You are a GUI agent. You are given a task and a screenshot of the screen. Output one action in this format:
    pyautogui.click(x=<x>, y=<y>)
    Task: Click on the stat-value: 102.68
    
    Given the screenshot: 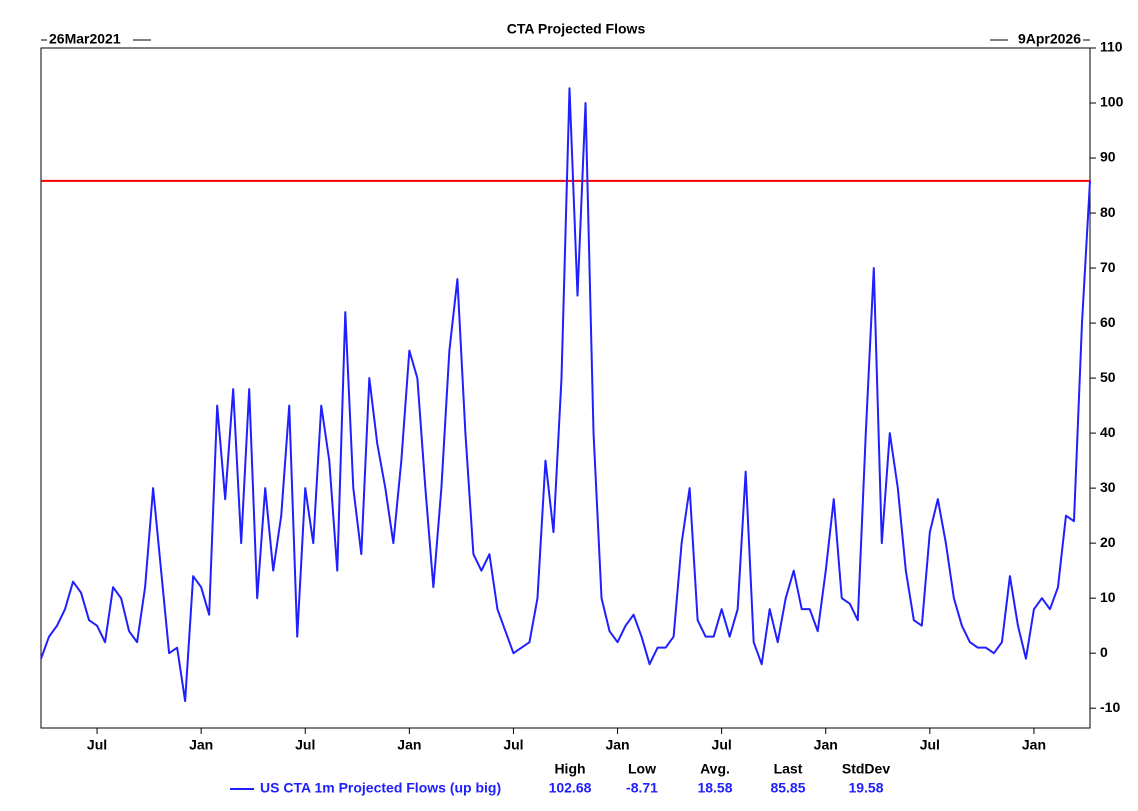 What is the action you would take?
    pyautogui.click(x=570, y=788)
    